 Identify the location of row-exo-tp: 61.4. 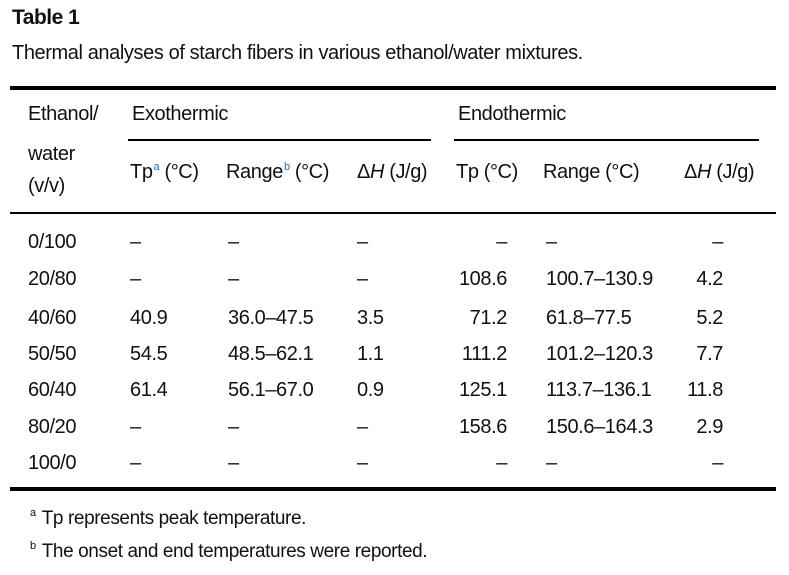
(149, 390).